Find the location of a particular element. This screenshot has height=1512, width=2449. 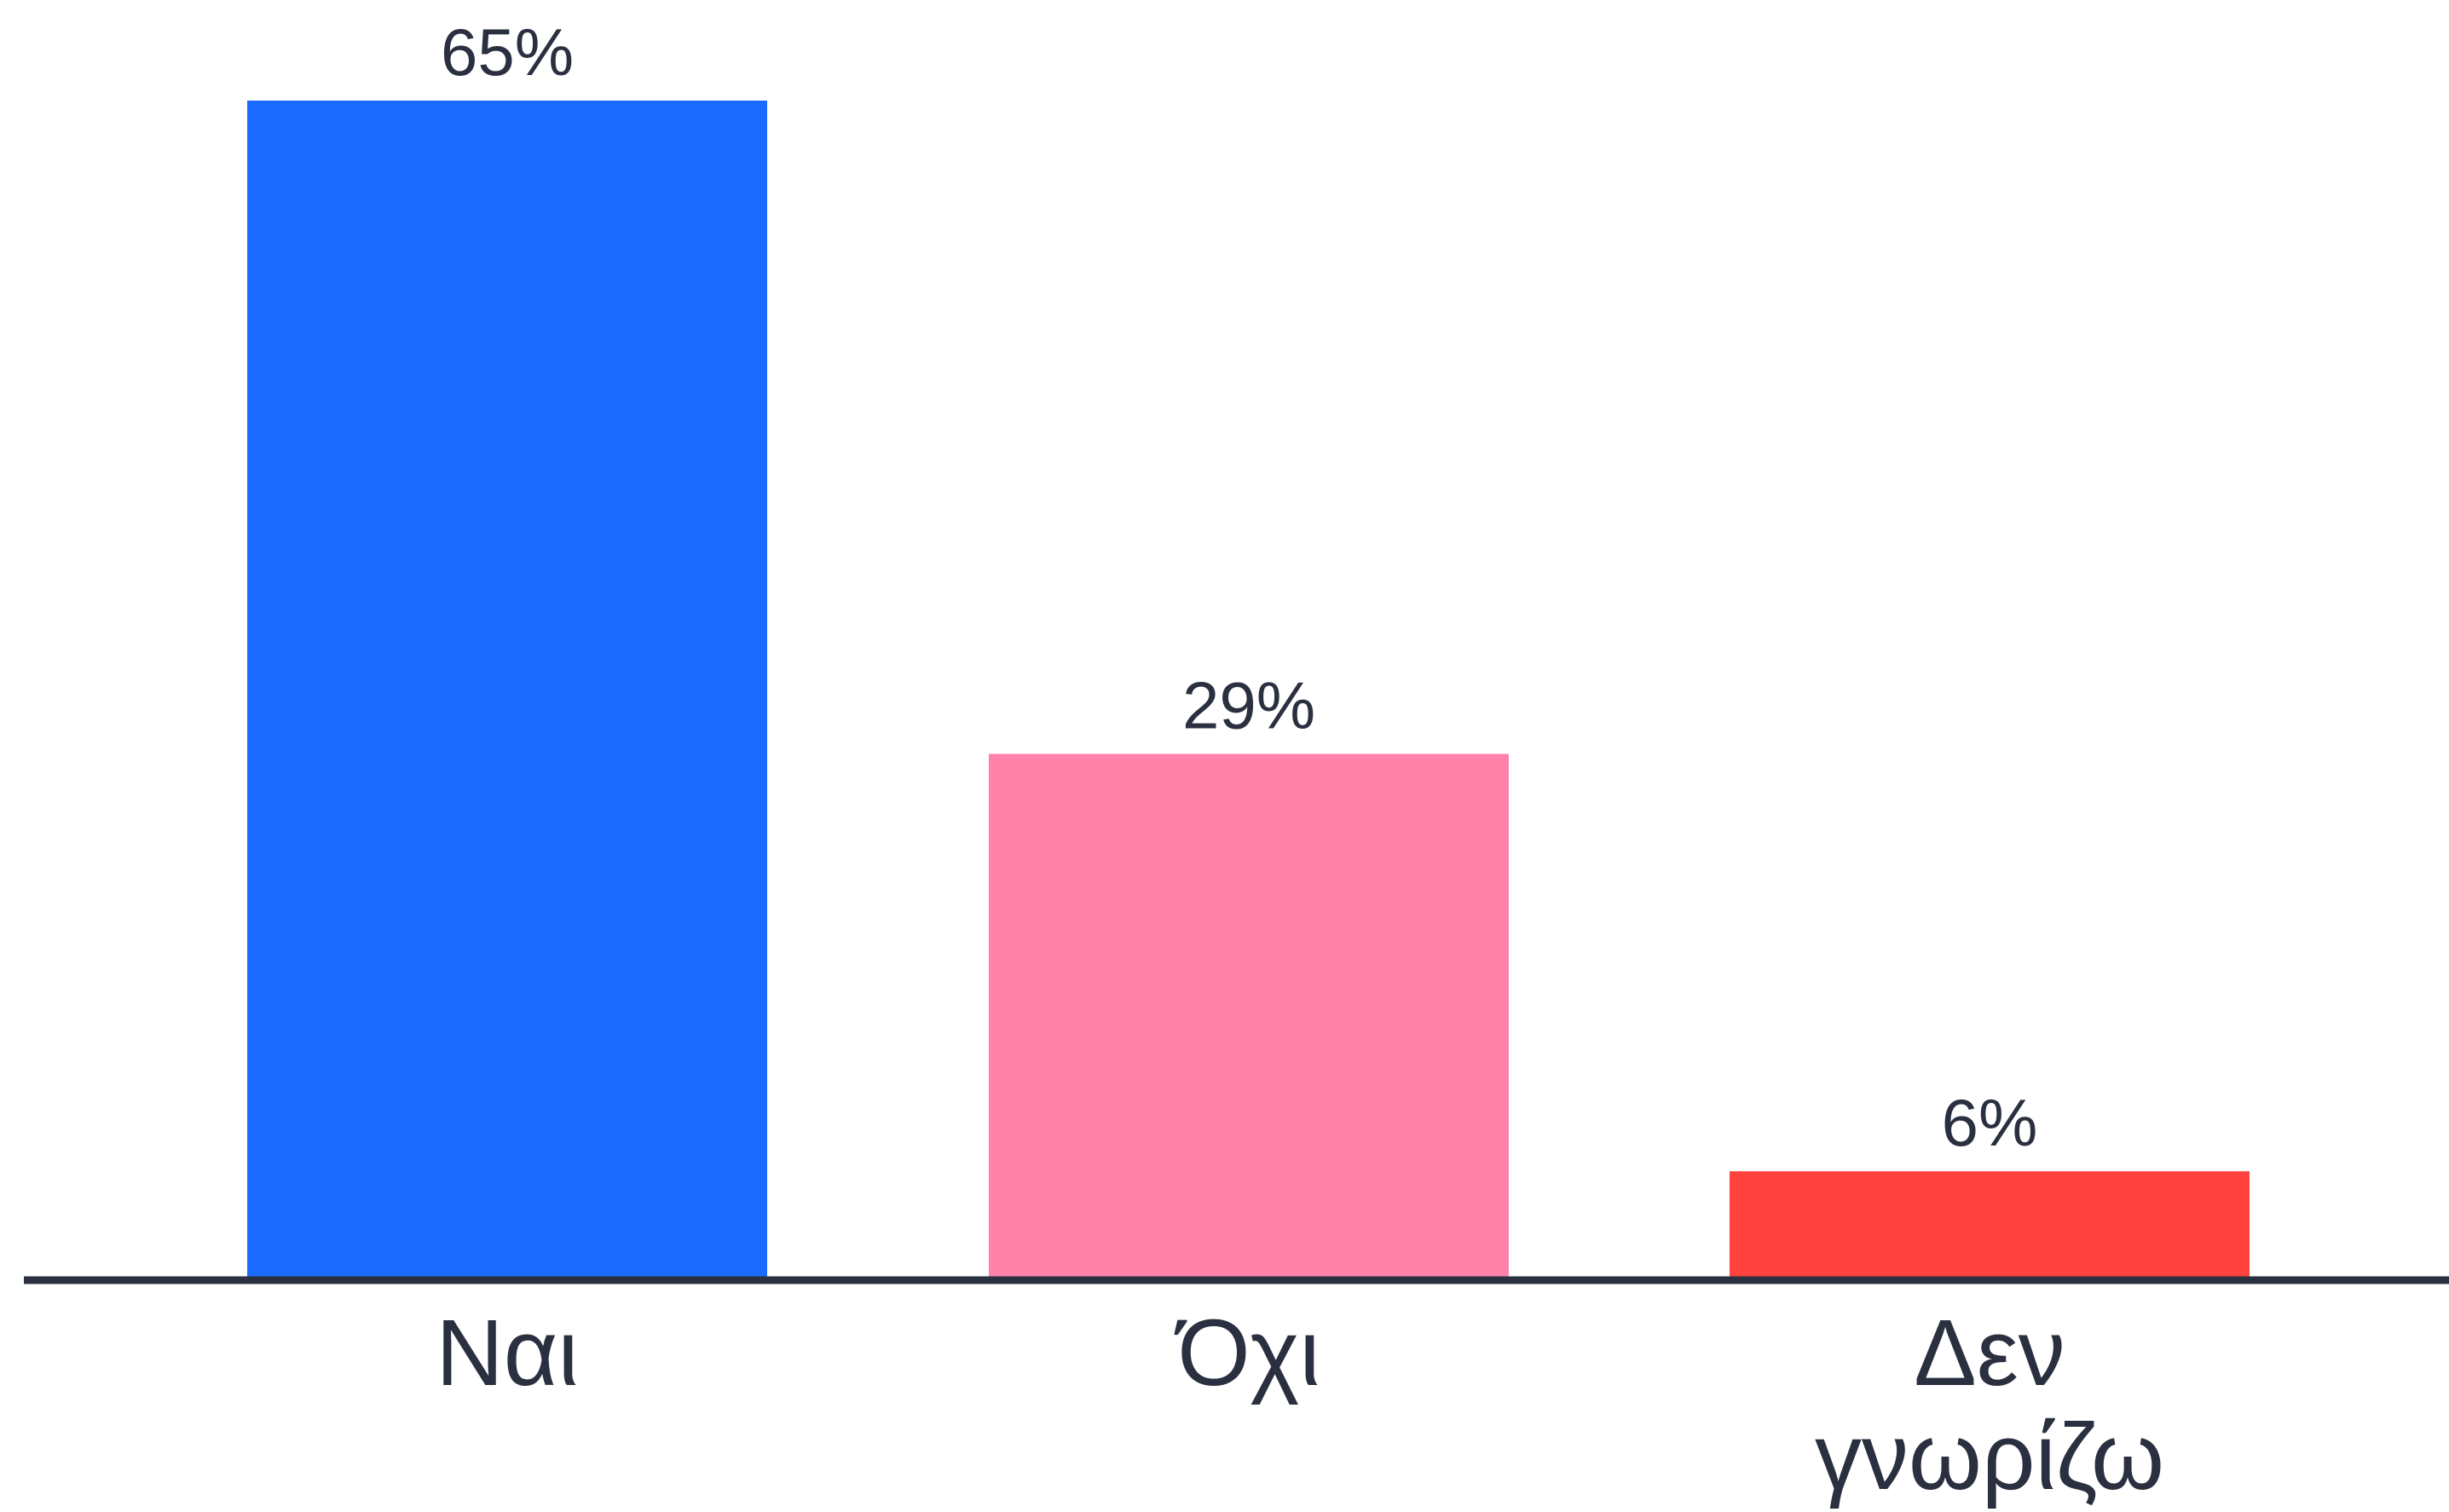

category-label-3-line-1: Δεν is located at coordinates (1989, 1353).